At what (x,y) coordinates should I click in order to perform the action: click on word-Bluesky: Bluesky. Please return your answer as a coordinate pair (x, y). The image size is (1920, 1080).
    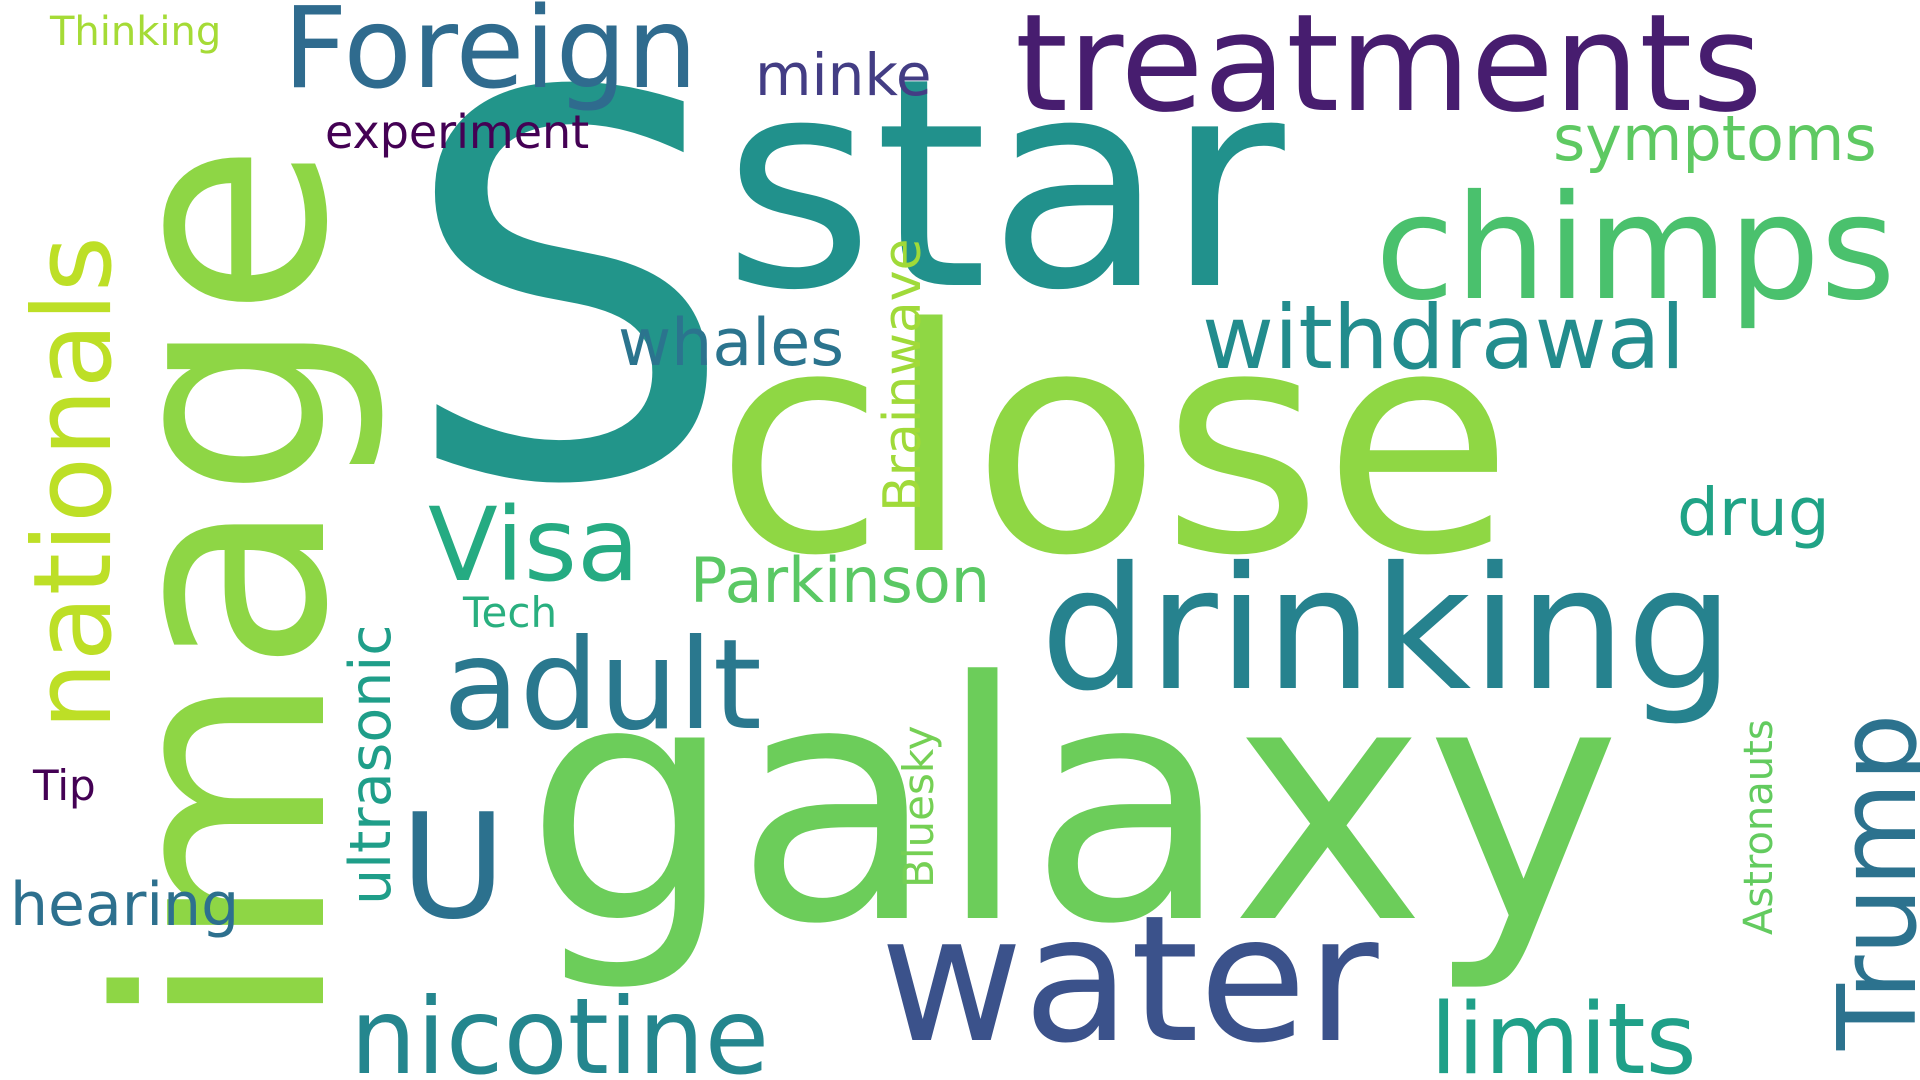
    Looking at the image, I should click on (918, 806).